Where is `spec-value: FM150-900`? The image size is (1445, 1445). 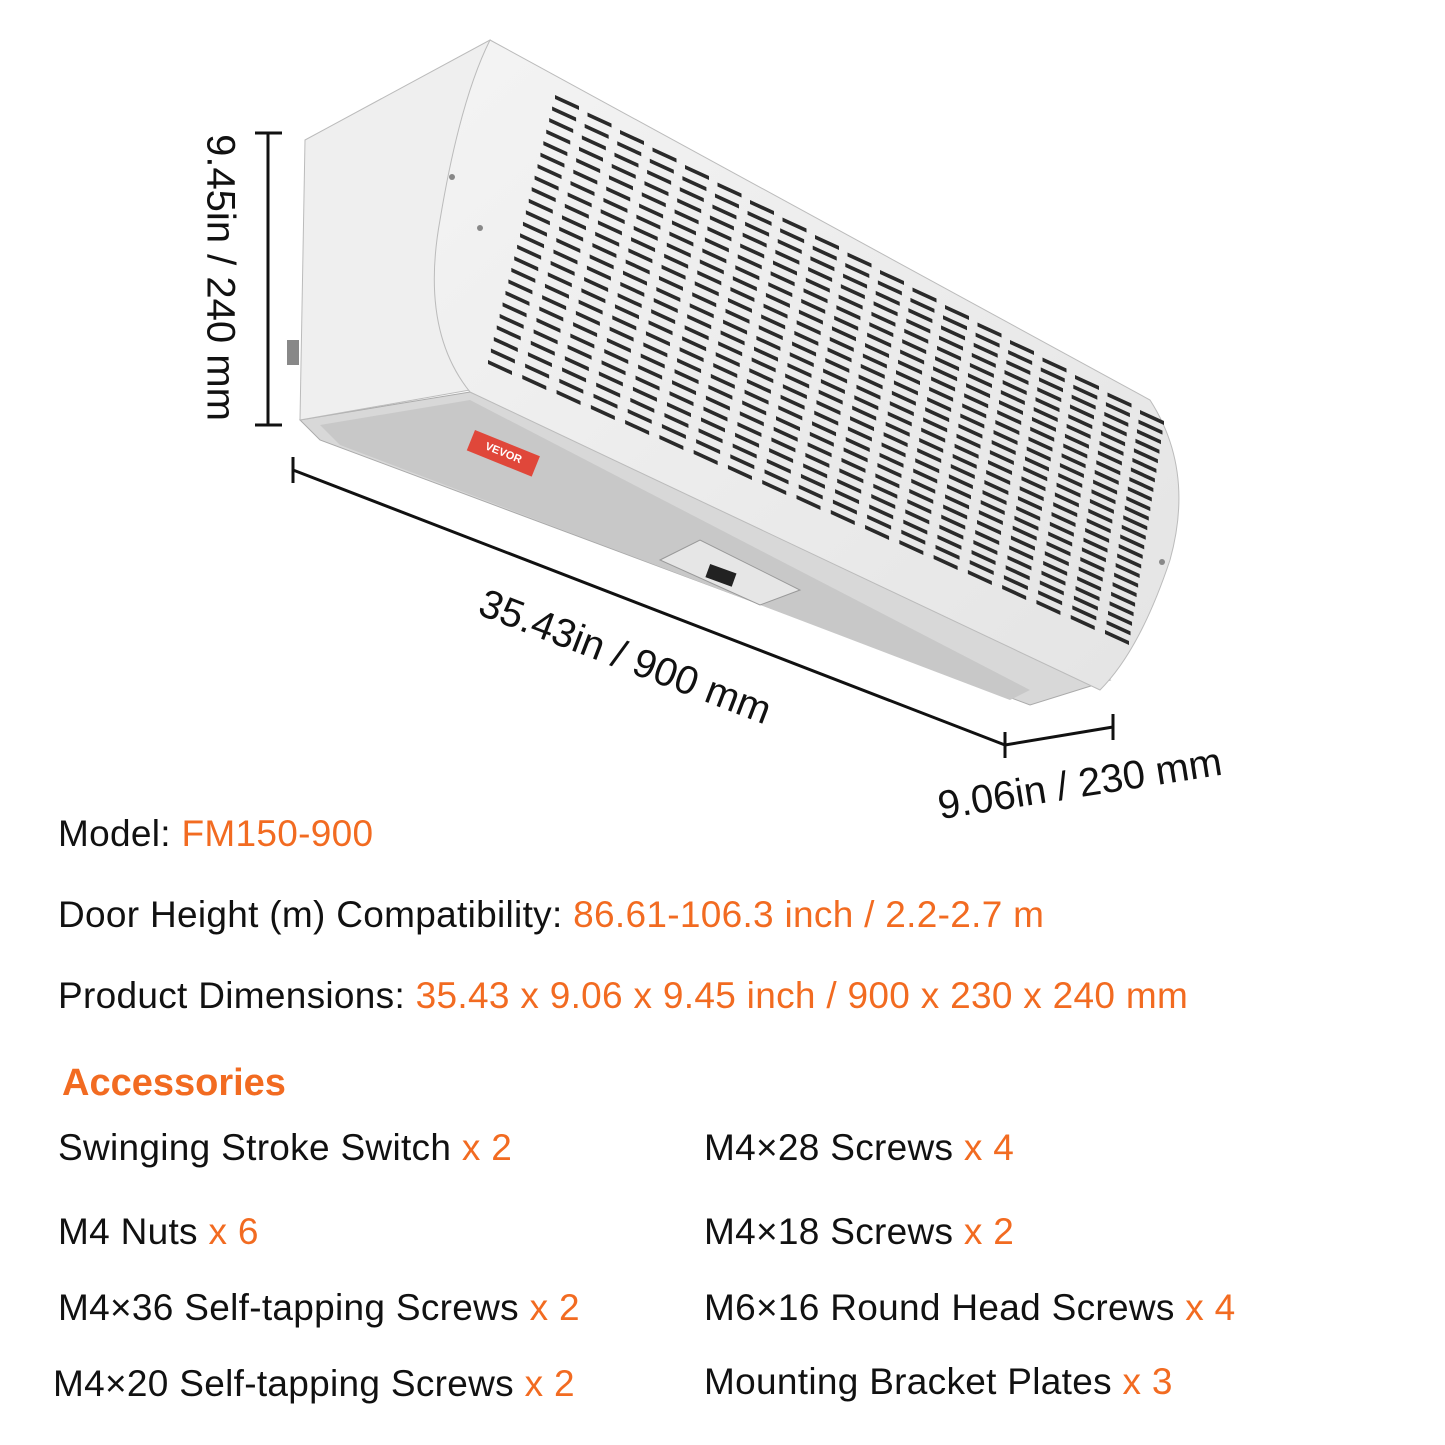 spec-value: FM150-900 is located at coordinates (277, 833).